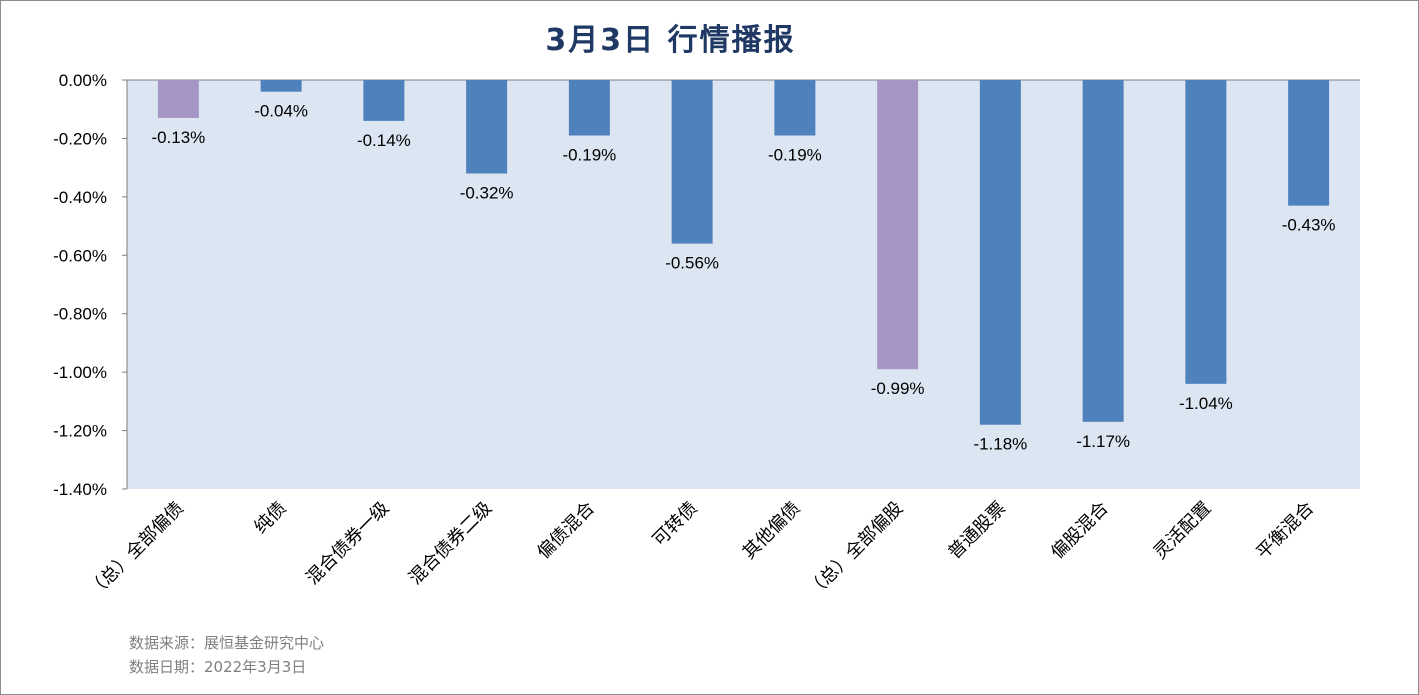  Describe the element at coordinates (227, 643) in the screenshot. I see `data-source-text: 数据来源：展恒基金研究中心` at that location.